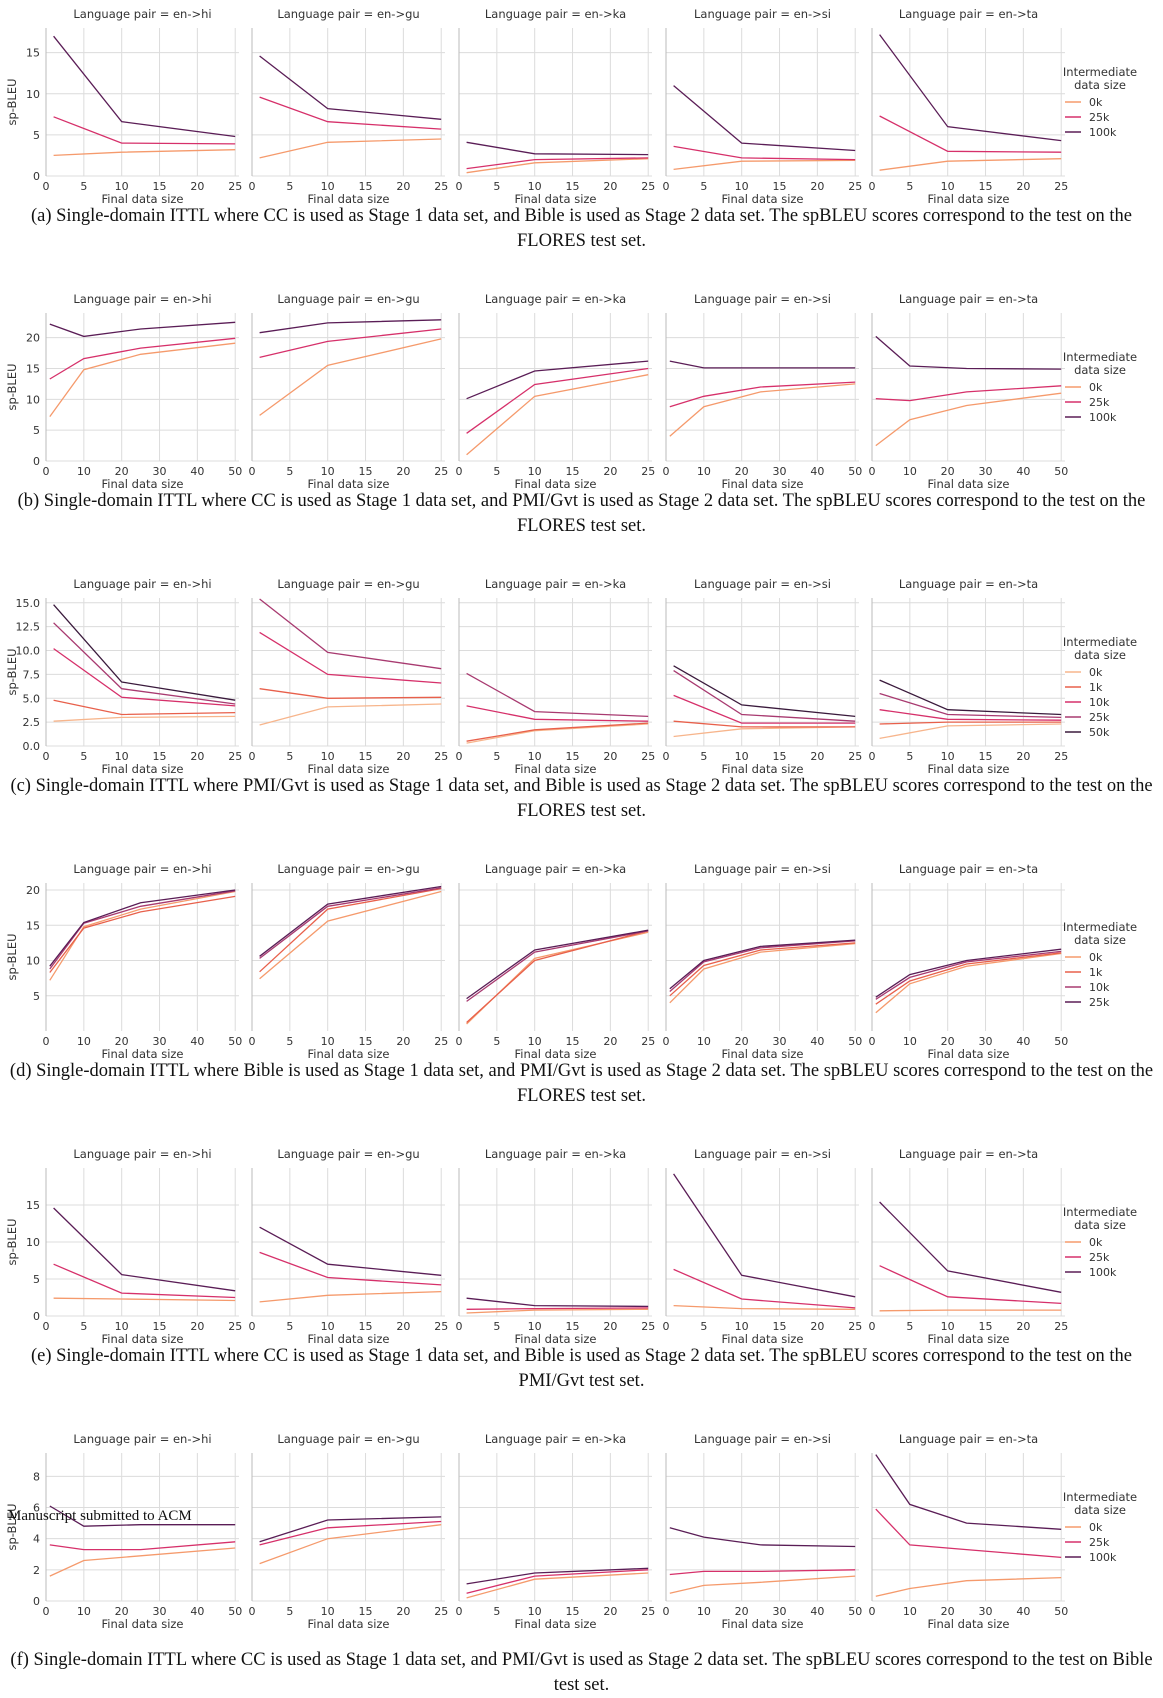 The image size is (1163, 1698). What do you see at coordinates (12, 386) in the screenshot?
I see `y-axis-label: sp-BLEU` at bounding box center [12, 386].